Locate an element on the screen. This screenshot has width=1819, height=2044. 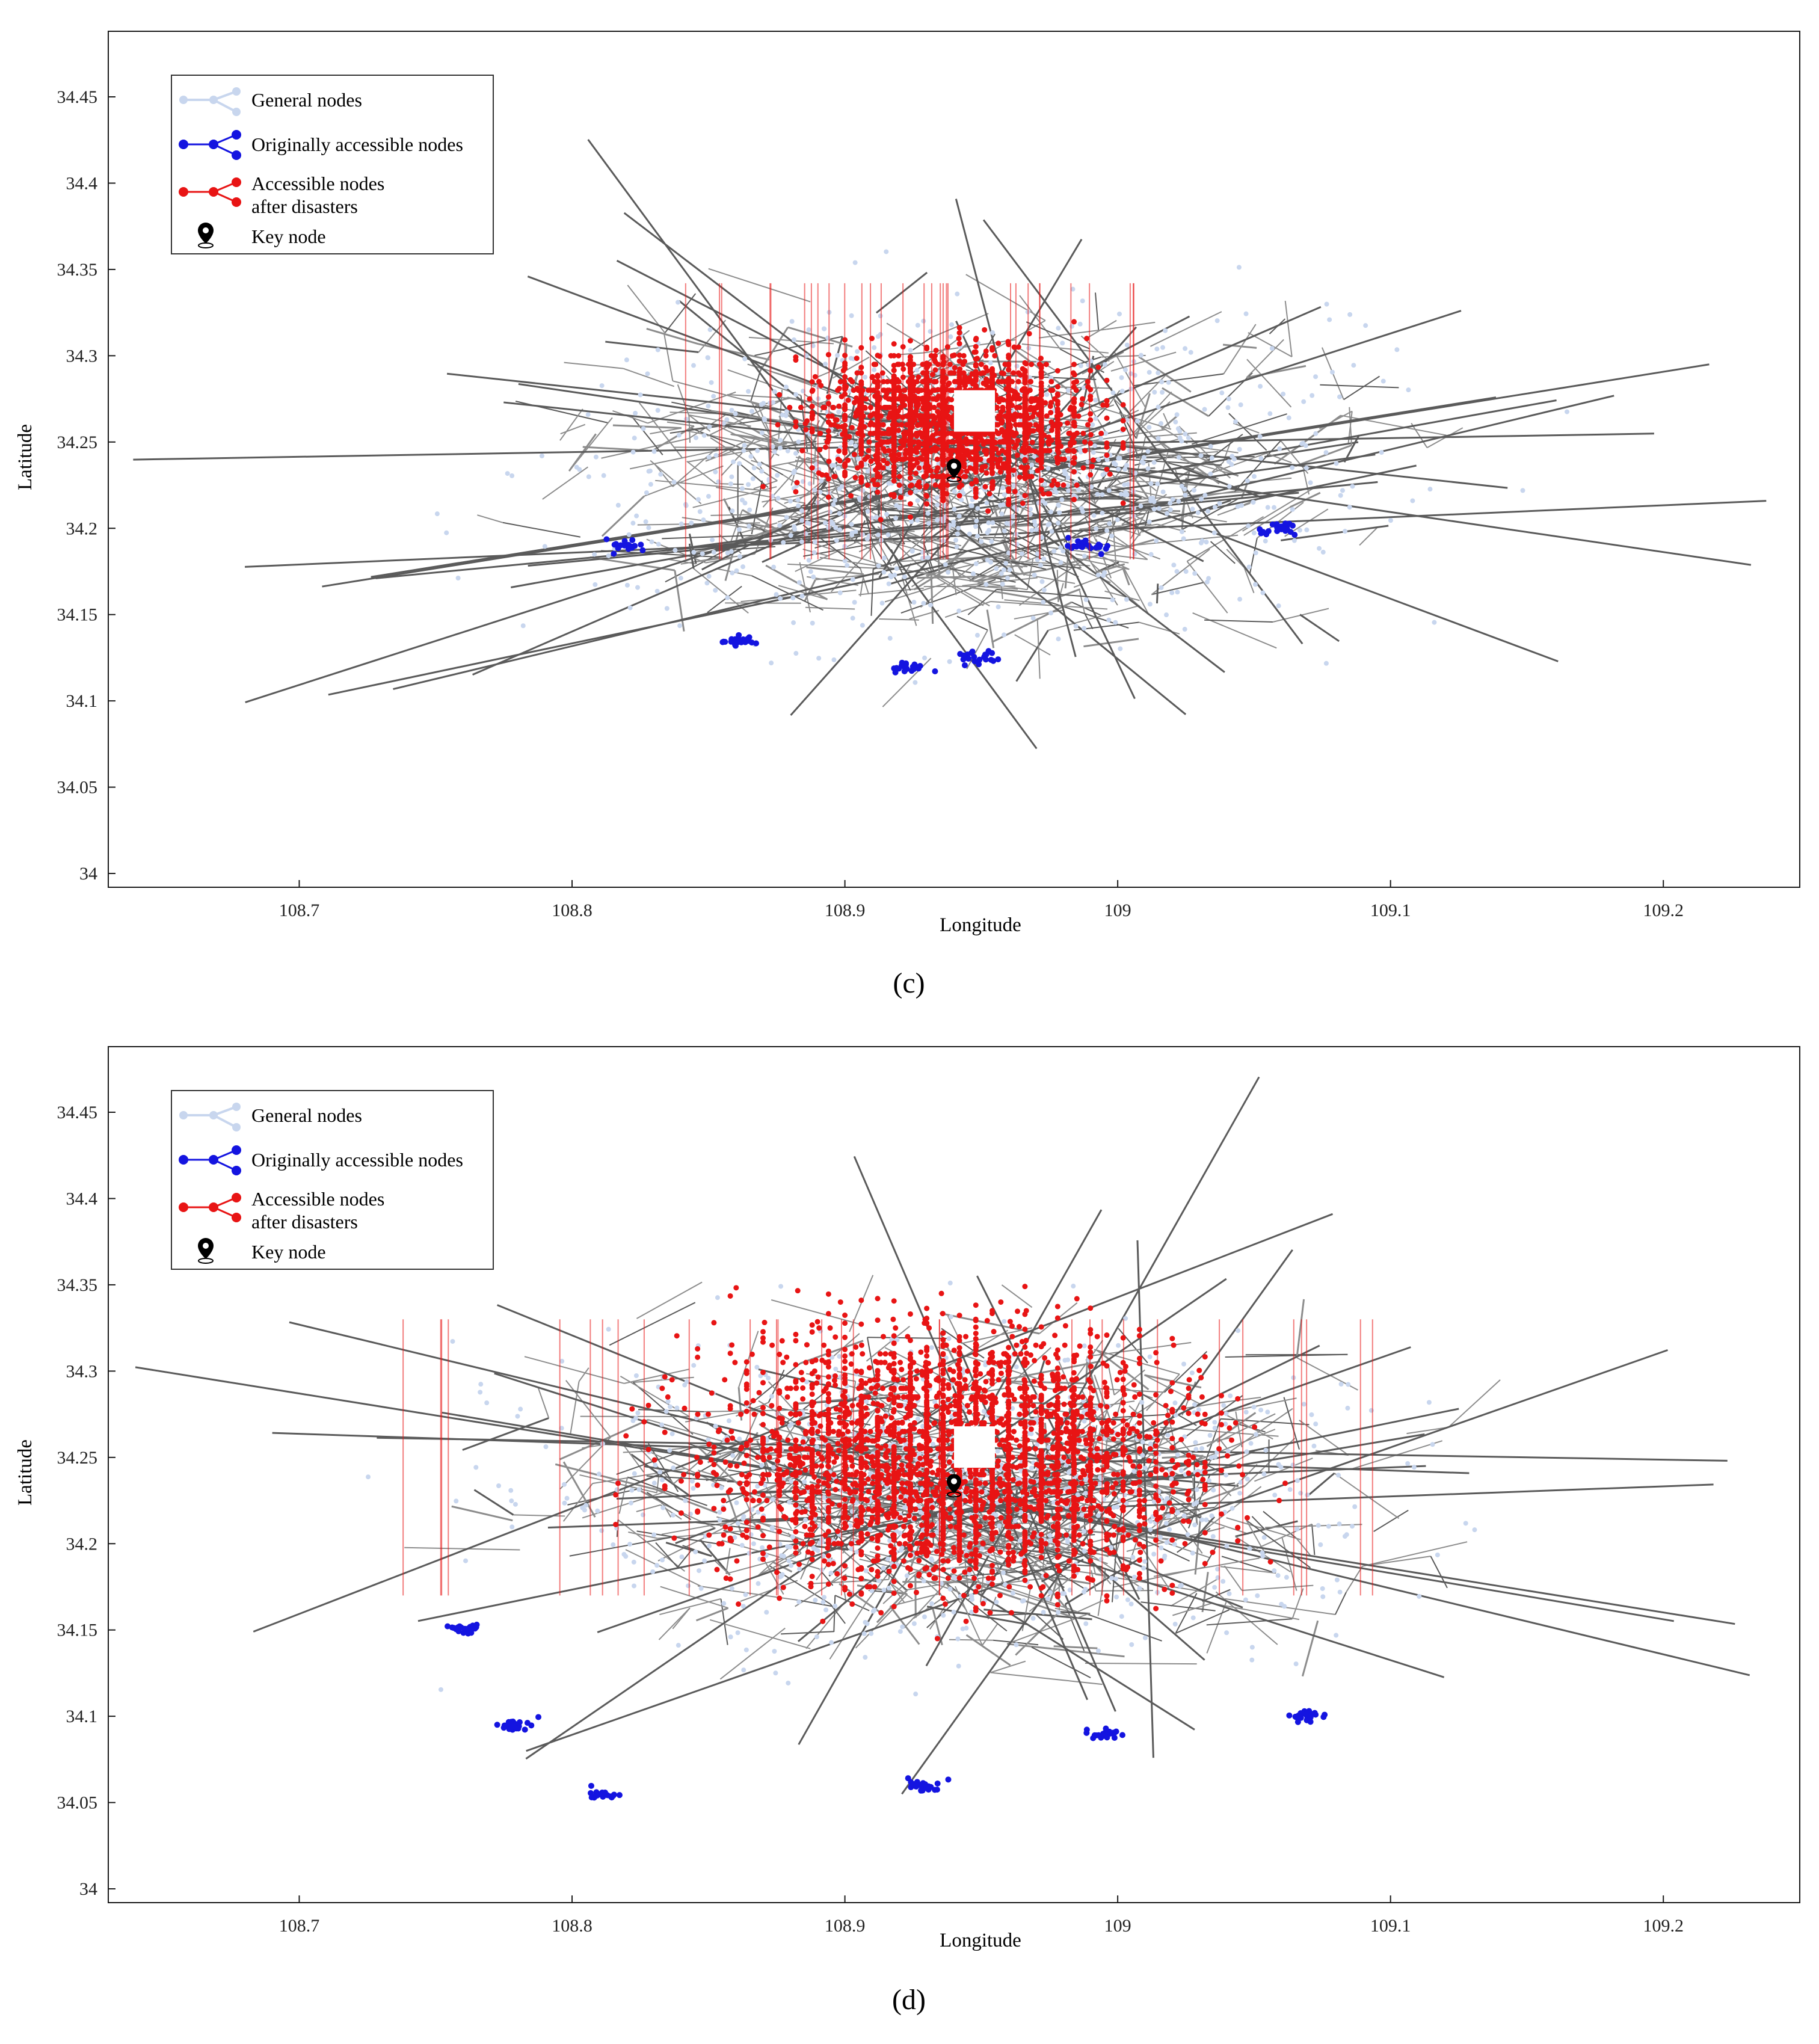
key-node-base is located at coordinates (954, 479).